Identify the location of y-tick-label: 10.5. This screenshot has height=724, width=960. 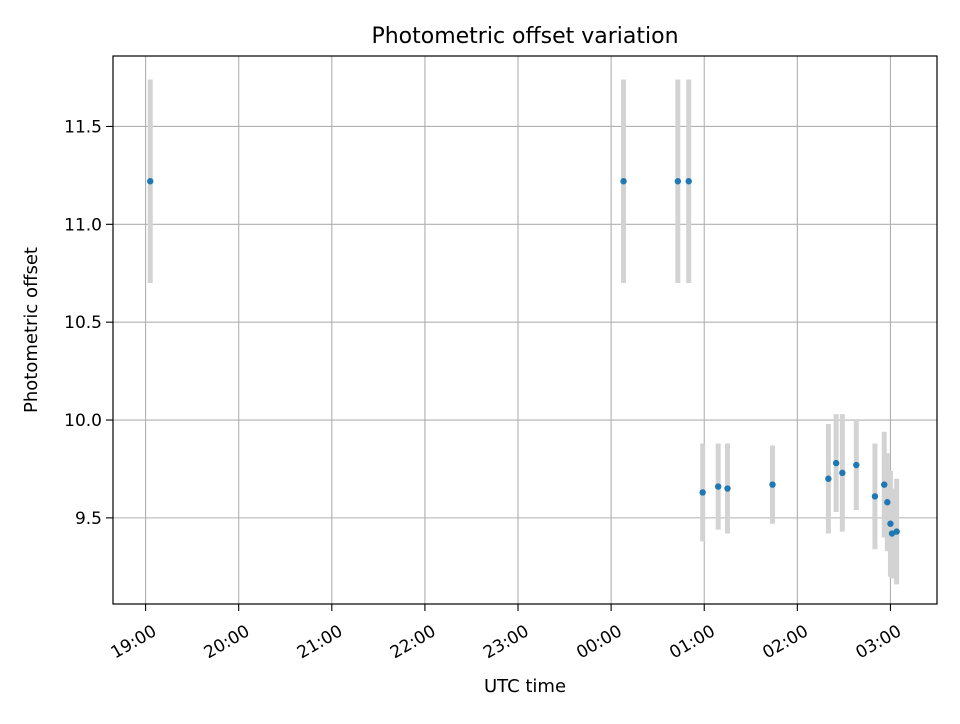
(83, 323).